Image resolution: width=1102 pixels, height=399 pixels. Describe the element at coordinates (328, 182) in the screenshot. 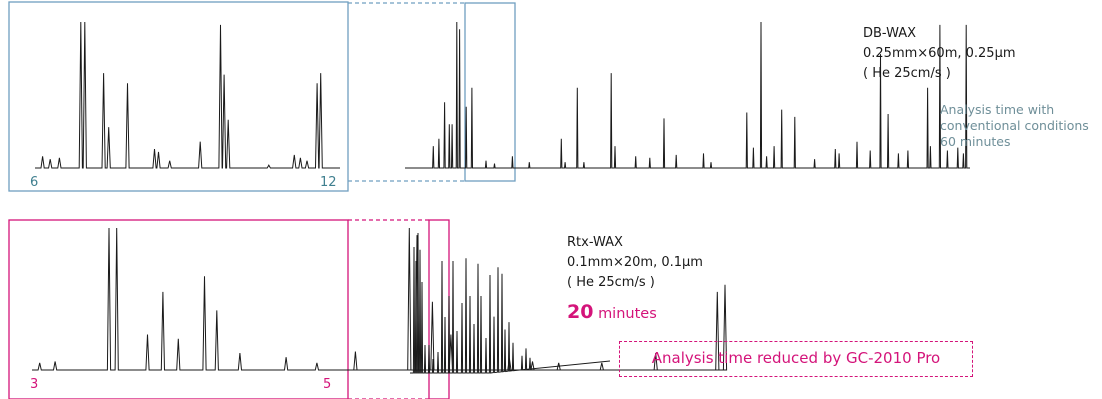

I see `top-zoom-axis-end: 12` at that location.